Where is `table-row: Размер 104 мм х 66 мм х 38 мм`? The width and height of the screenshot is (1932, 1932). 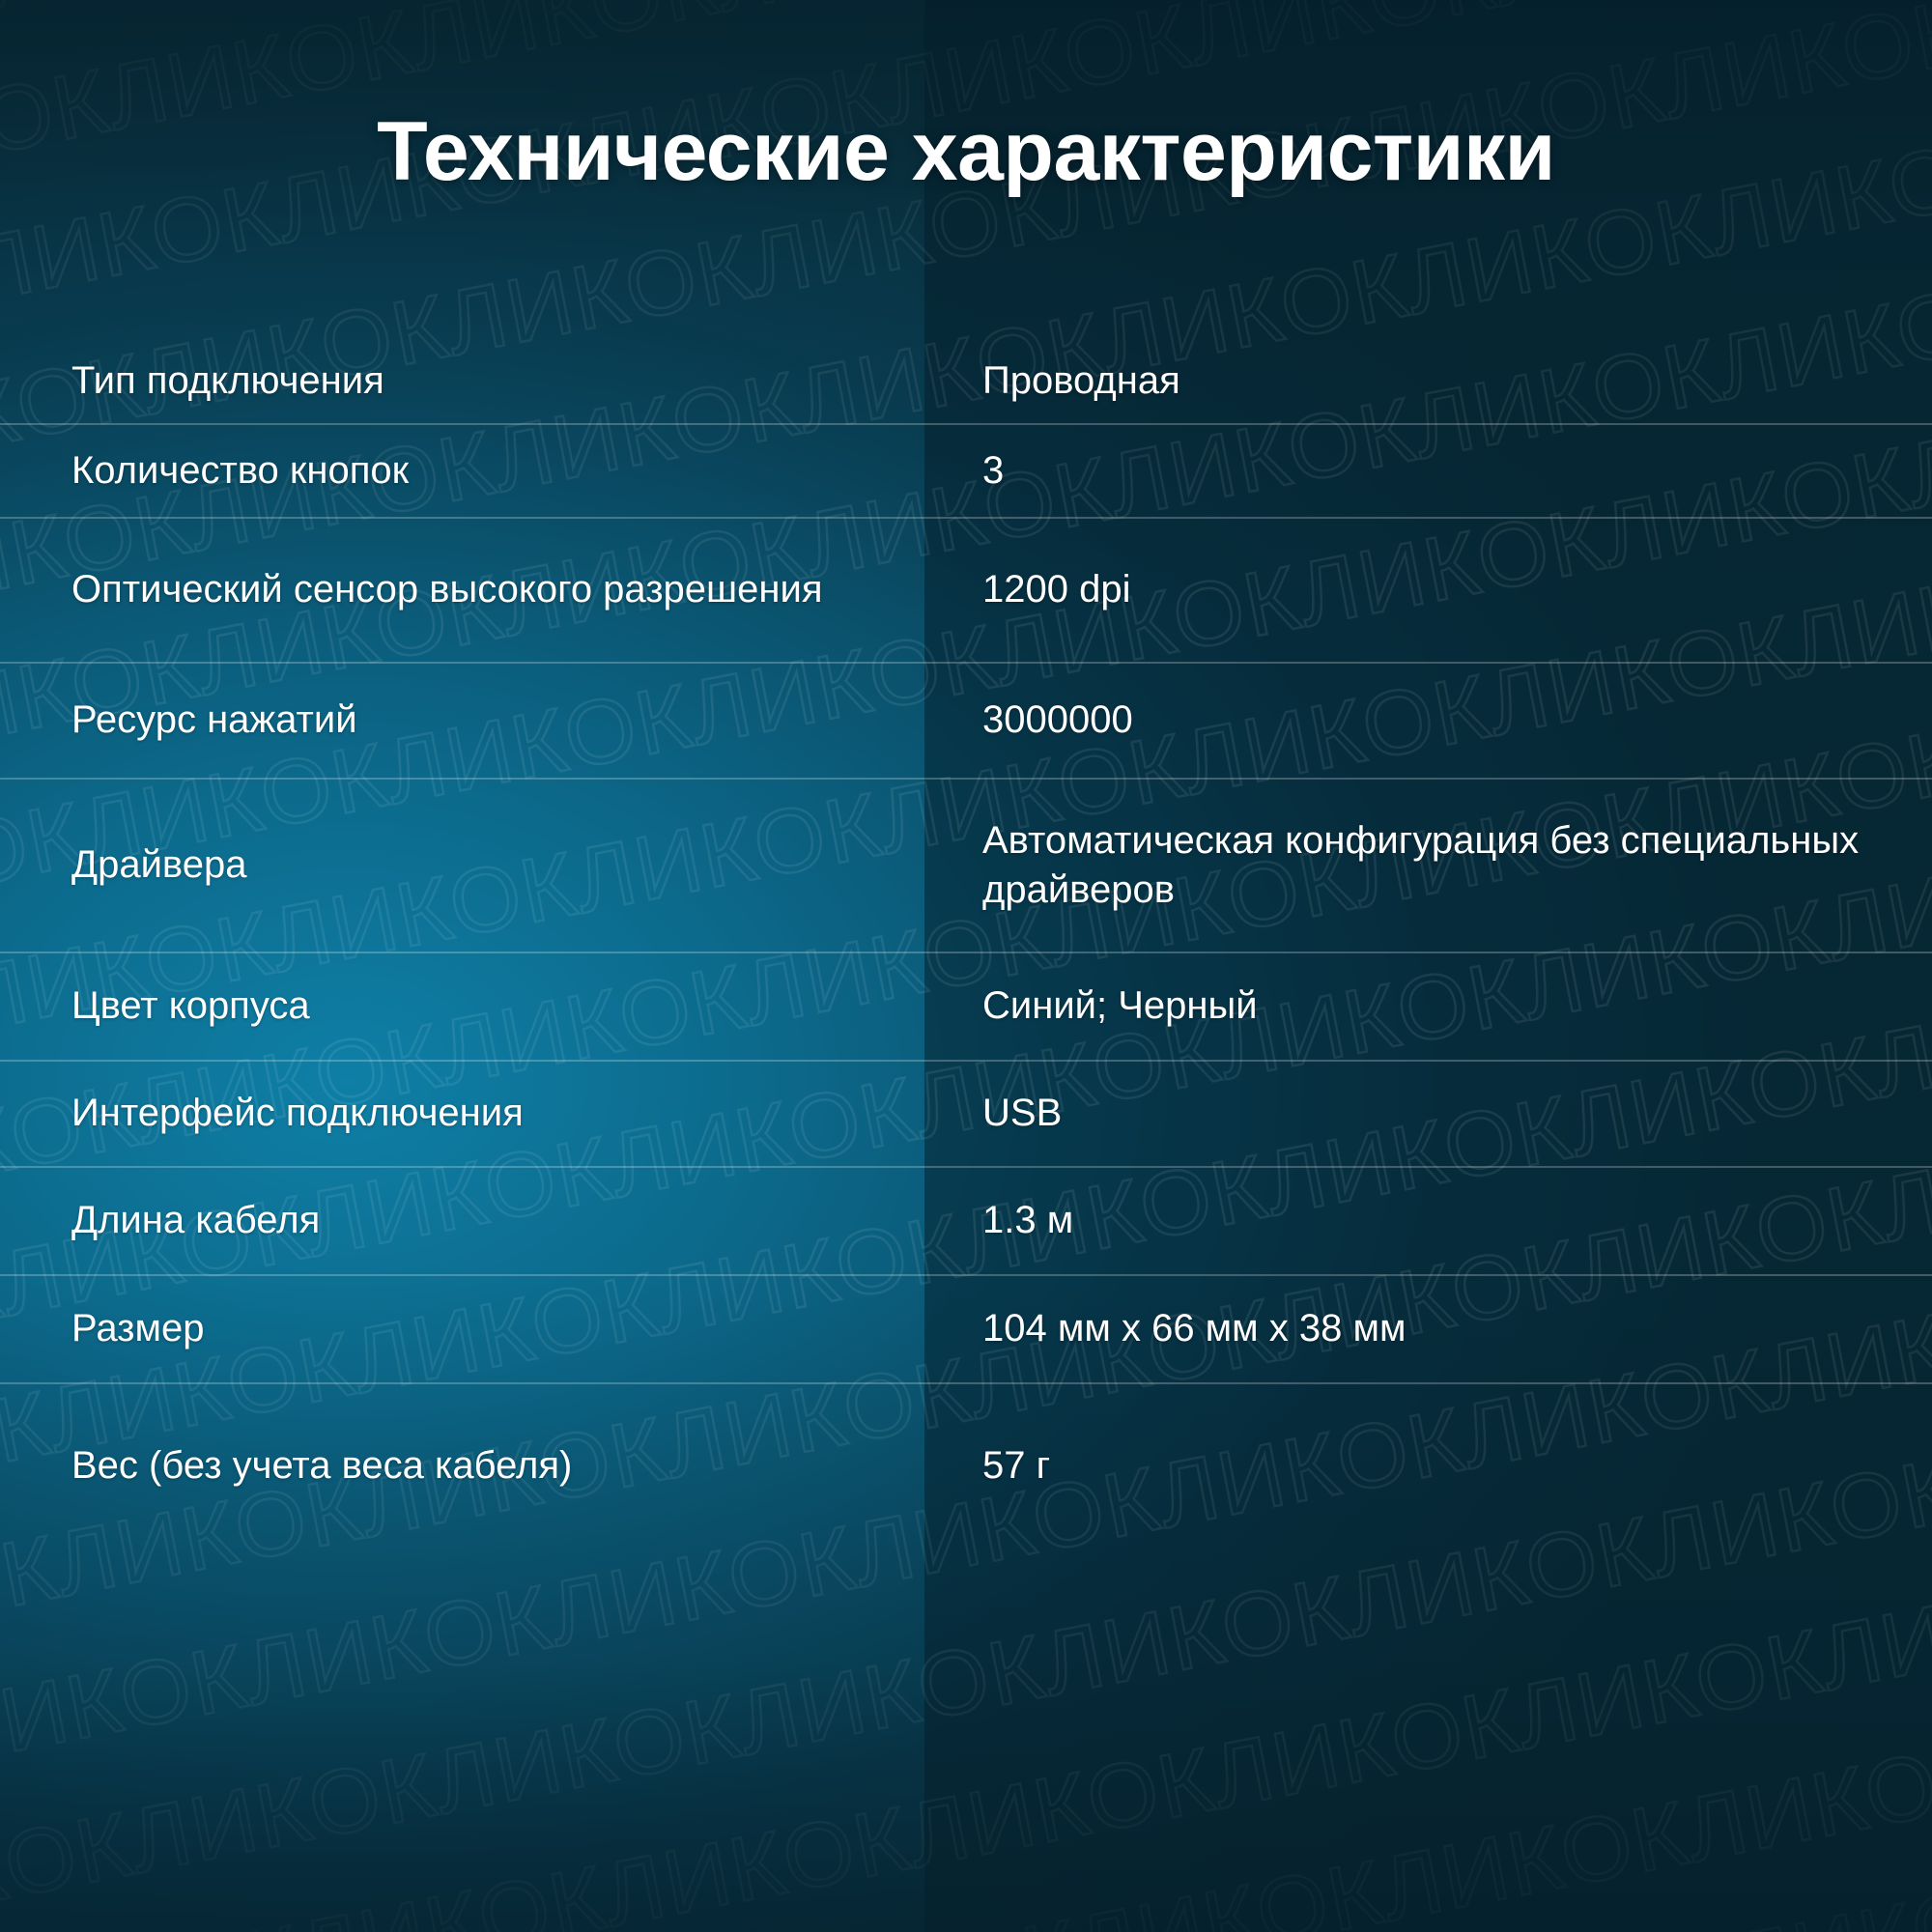
table-row: Размер 104 мм х 66 мм х 38 мм is located at coordinates (966, 1328).